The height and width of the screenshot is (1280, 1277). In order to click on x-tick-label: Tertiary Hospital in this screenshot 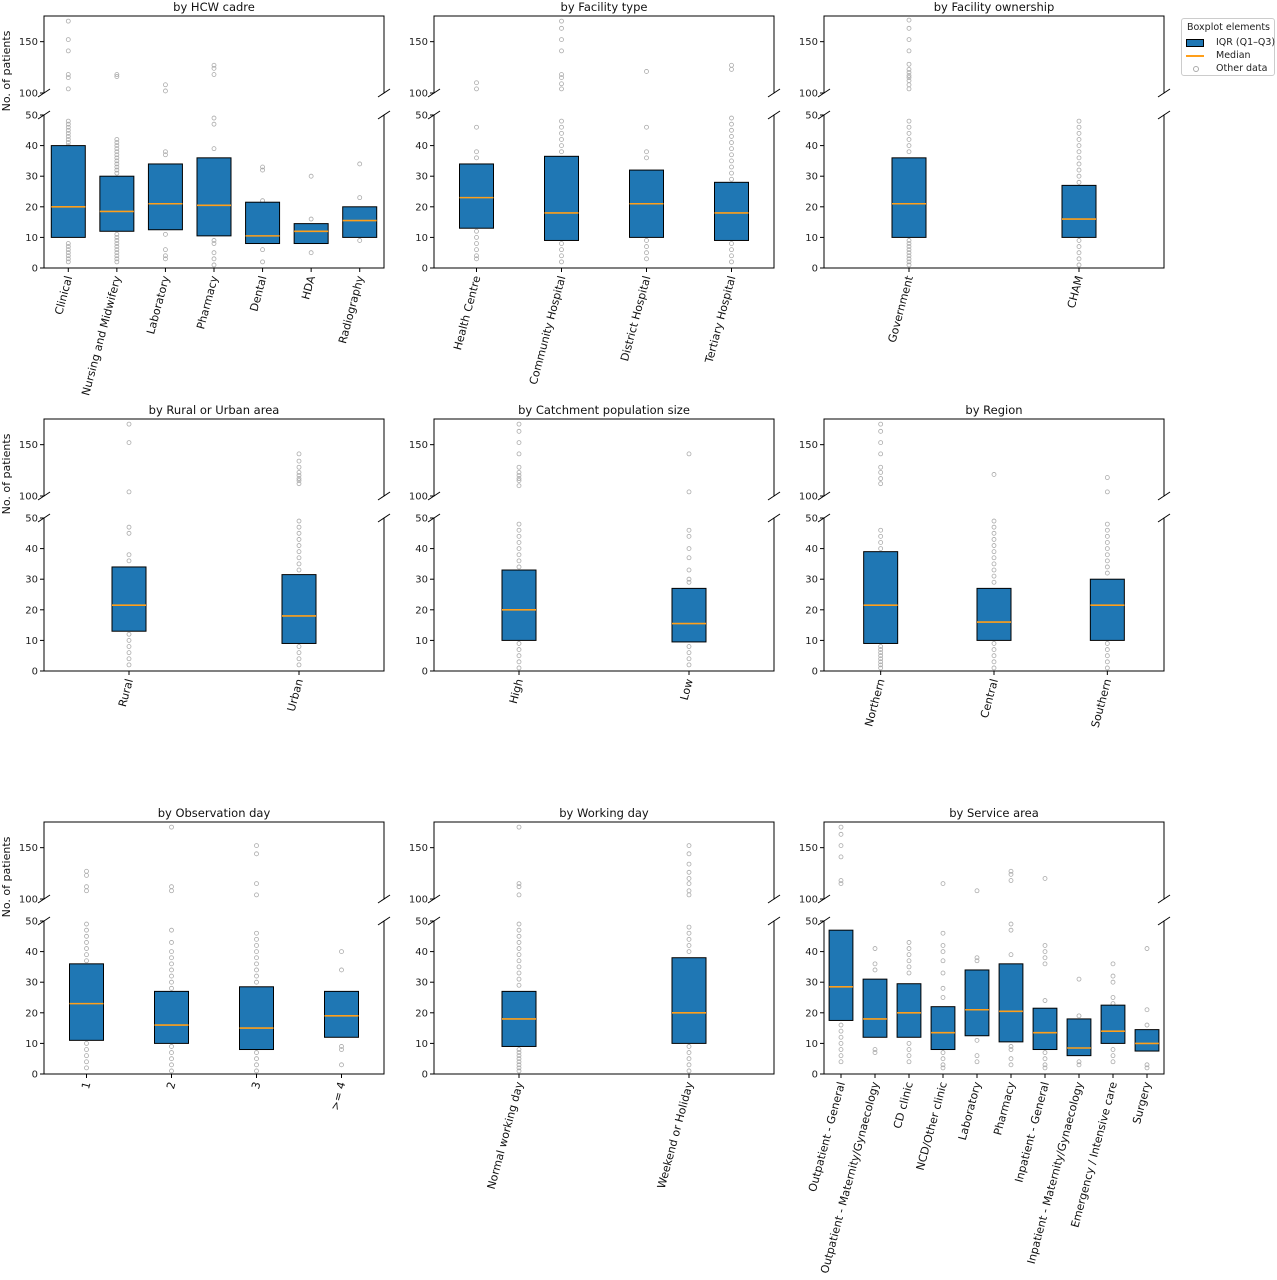, I will do `click(720, 319)`.